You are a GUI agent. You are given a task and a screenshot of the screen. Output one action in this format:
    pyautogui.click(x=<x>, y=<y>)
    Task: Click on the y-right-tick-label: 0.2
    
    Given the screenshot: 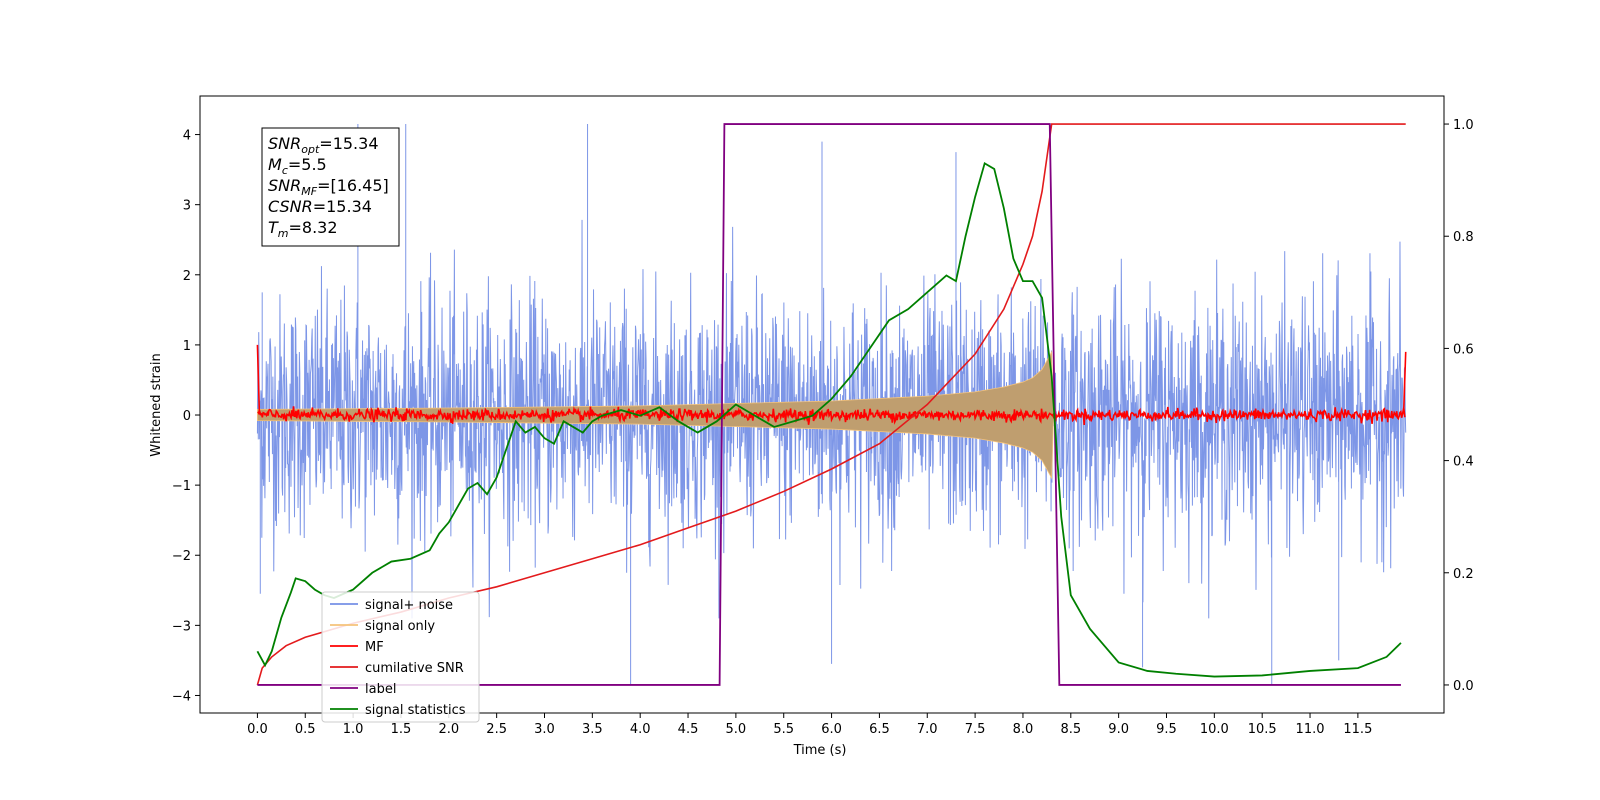 What is the action you would take?
    pyautogui.click(x=1463, y=574)
    